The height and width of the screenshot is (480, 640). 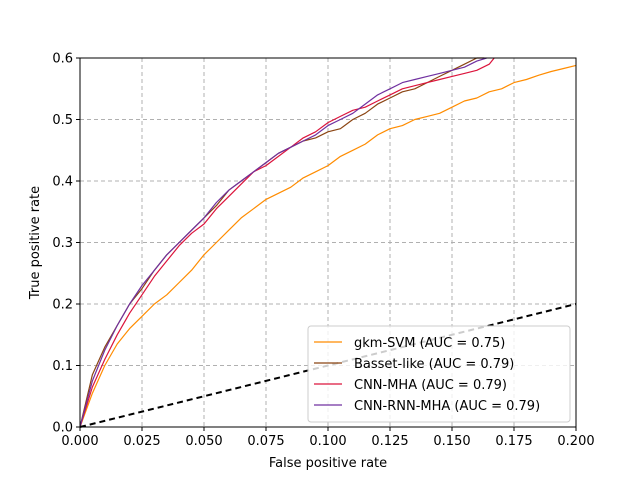 What do you see at coordinates (389, 441) in the screenshot?
I see `x-tick-label: 0.125` at bounding box center [389, 441].